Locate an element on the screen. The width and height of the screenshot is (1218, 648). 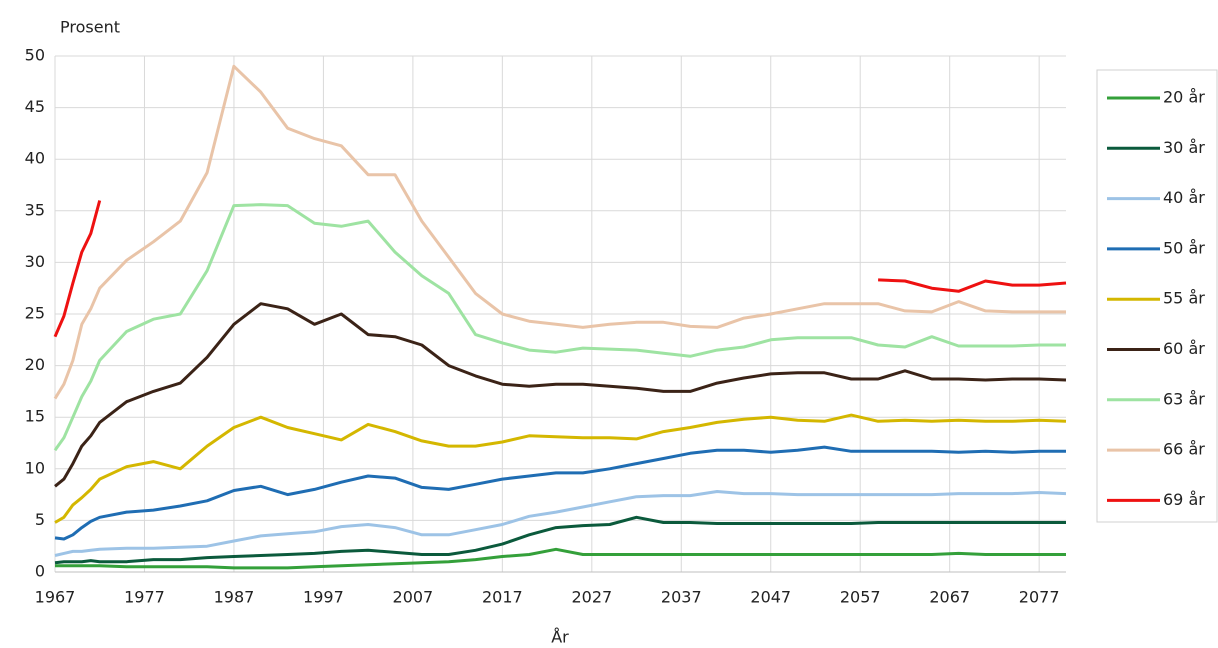
x-tick-label: 1977 is located at coordinates (144, 597).